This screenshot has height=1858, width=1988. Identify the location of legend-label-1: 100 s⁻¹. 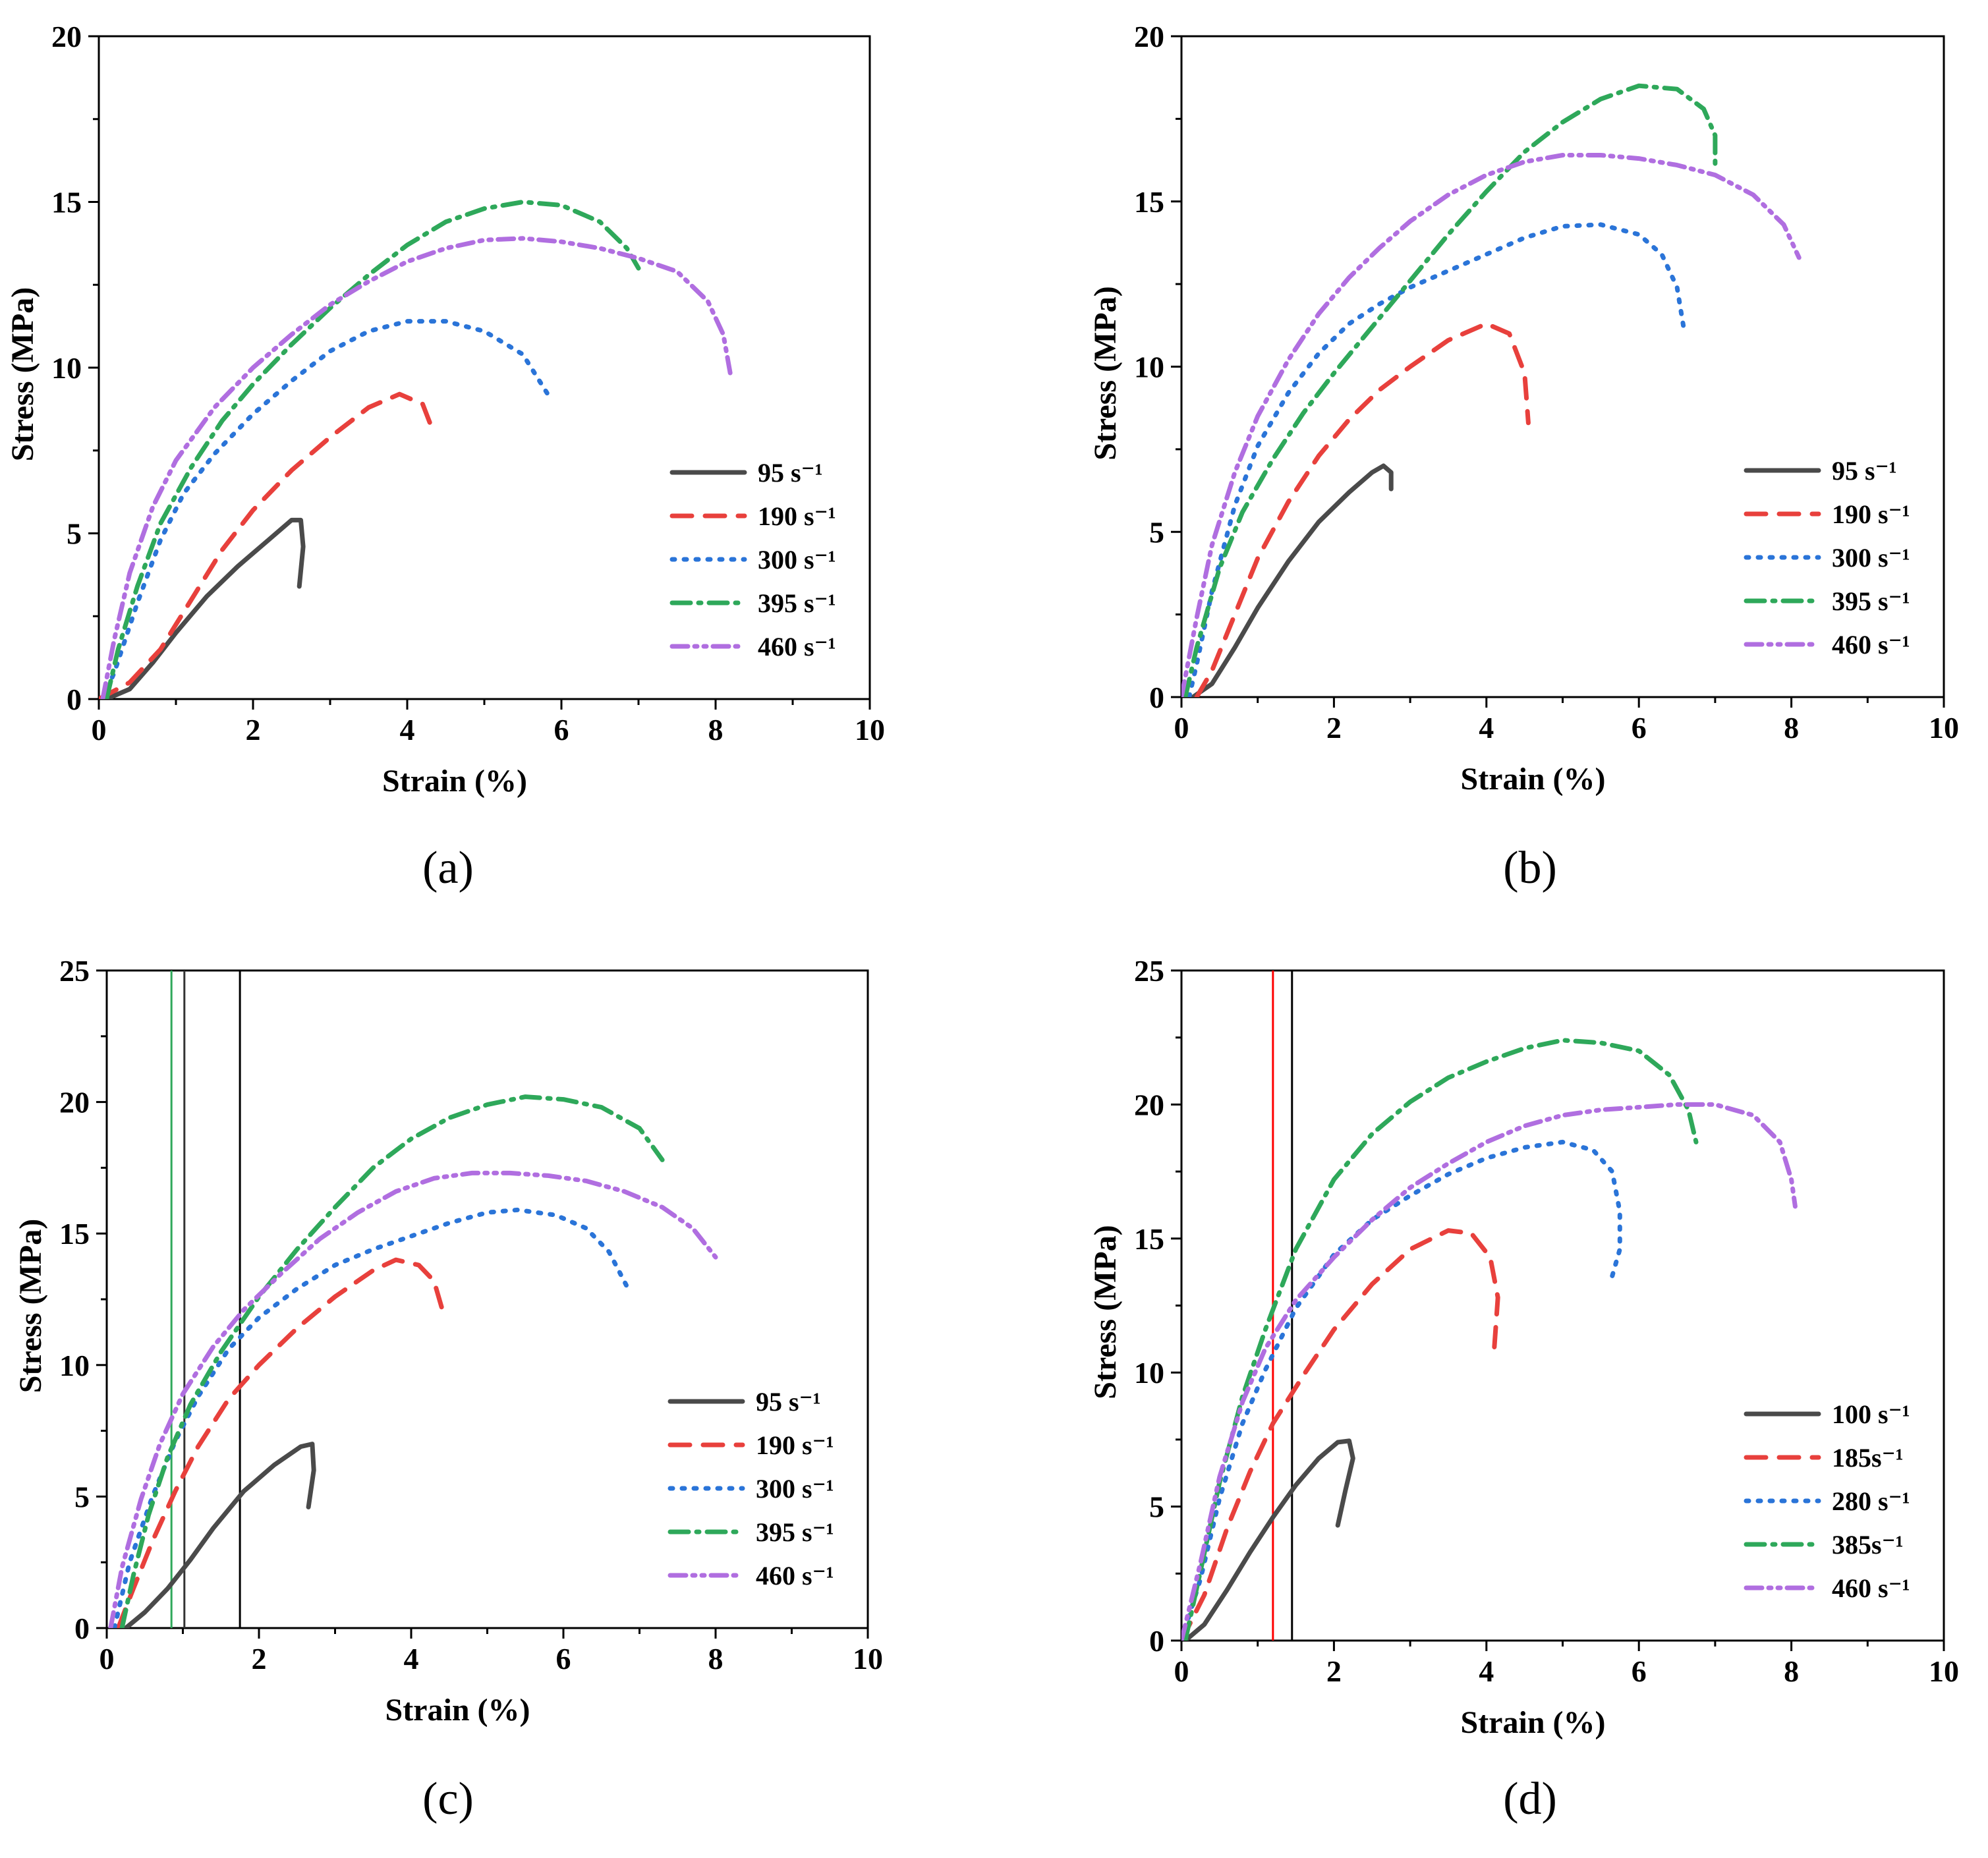
(1871, 1414).